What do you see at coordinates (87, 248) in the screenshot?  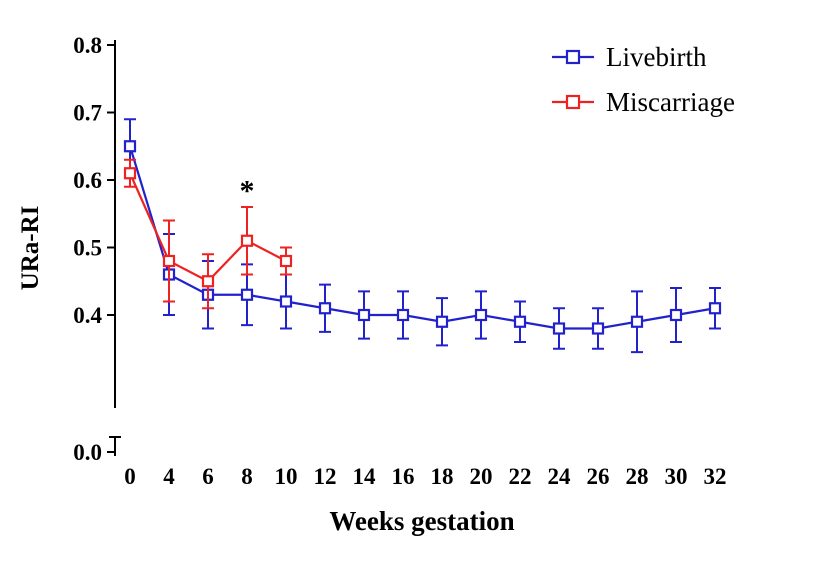 I see `y-tick-label: 0.5` at bounding box center [87, 248].